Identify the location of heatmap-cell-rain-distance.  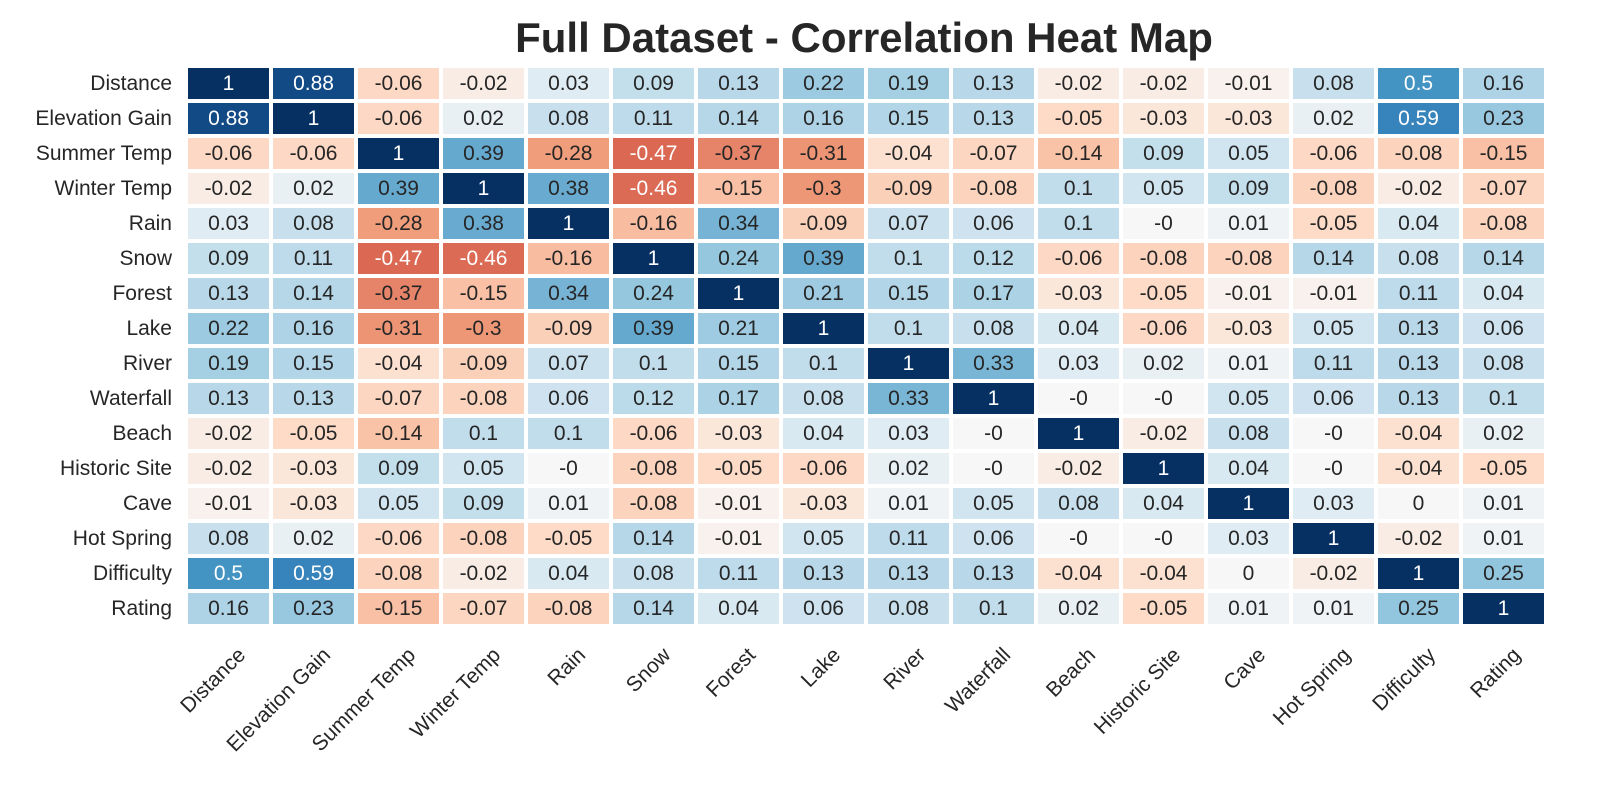
(228, 223).